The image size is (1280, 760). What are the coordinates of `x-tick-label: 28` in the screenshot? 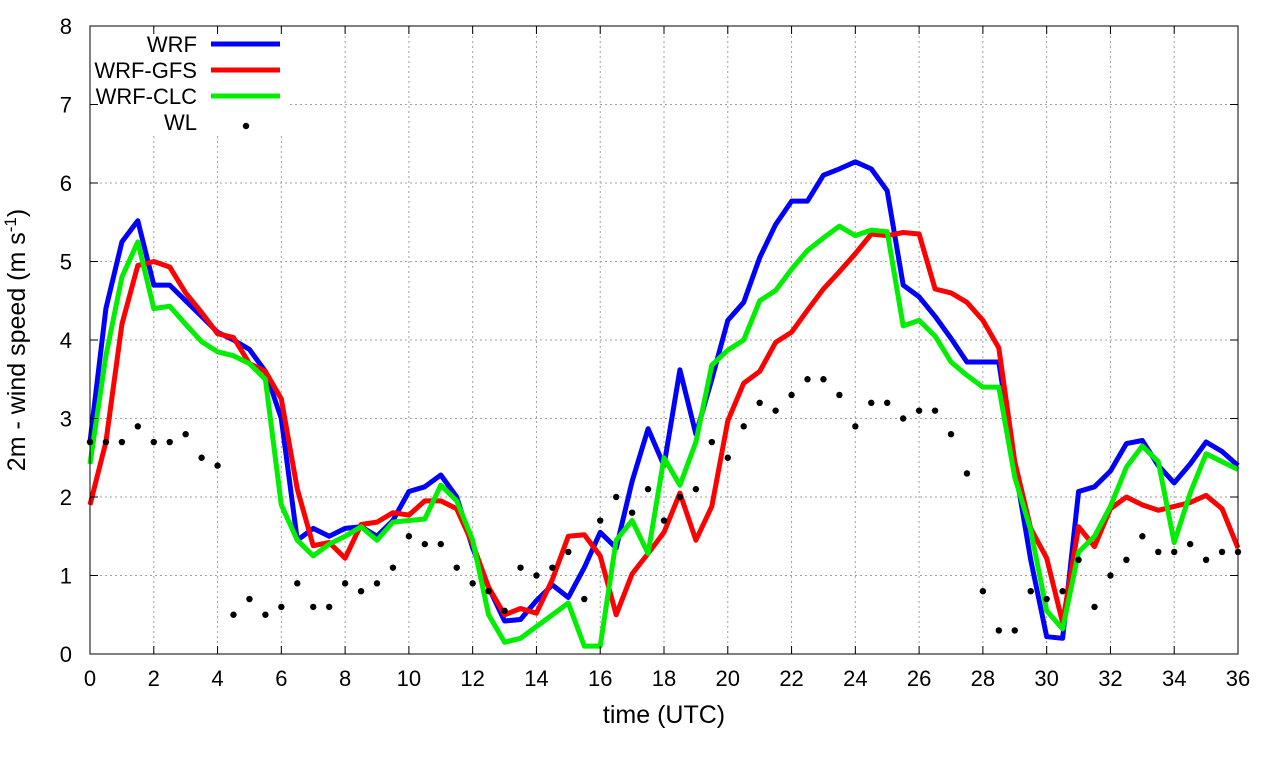 It's located at (983, 678).